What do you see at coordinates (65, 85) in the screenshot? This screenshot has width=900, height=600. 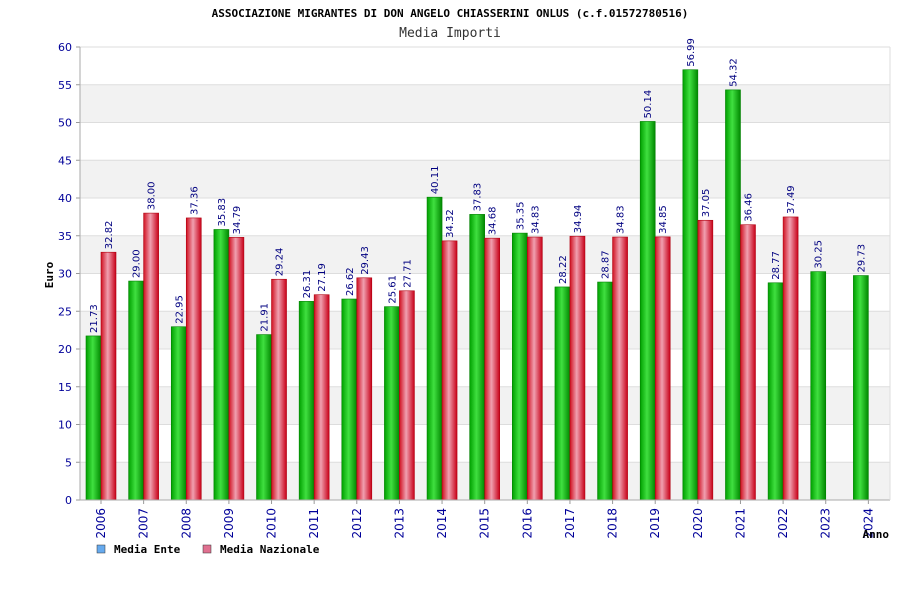 I see `y-tick-label: 55` at bounding box center [65, 85].